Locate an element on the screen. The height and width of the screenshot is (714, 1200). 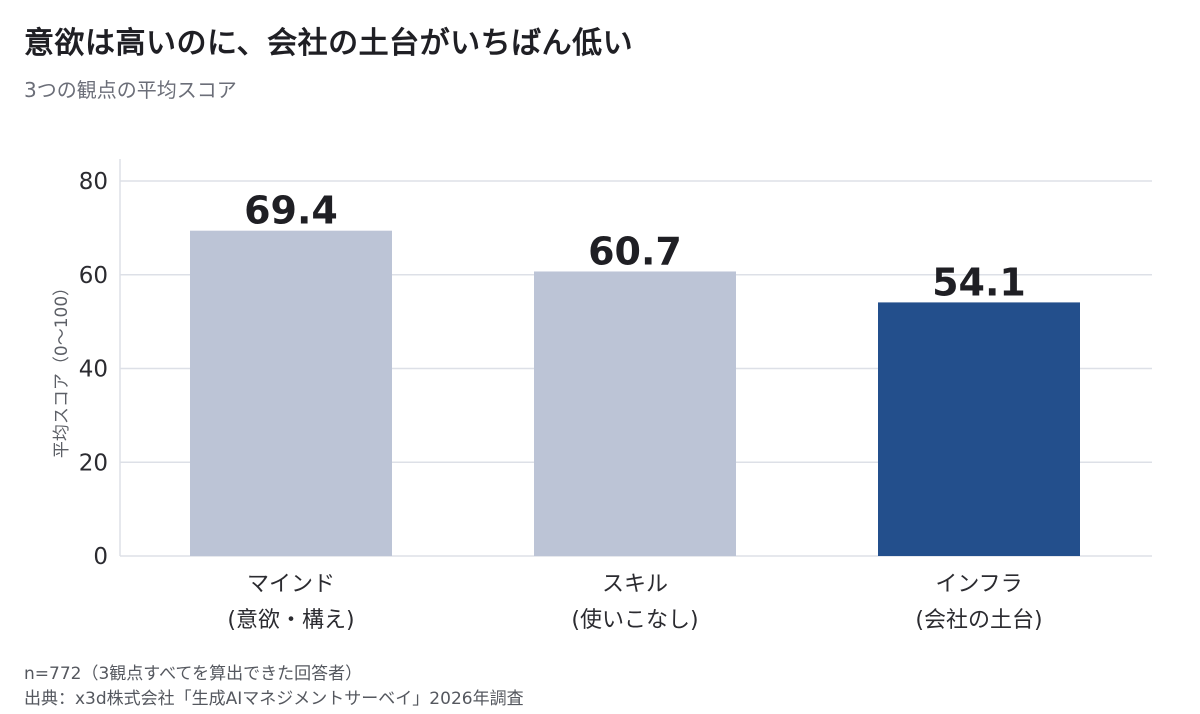
y-tick-label: 20 is located at coordinates (93, 463).